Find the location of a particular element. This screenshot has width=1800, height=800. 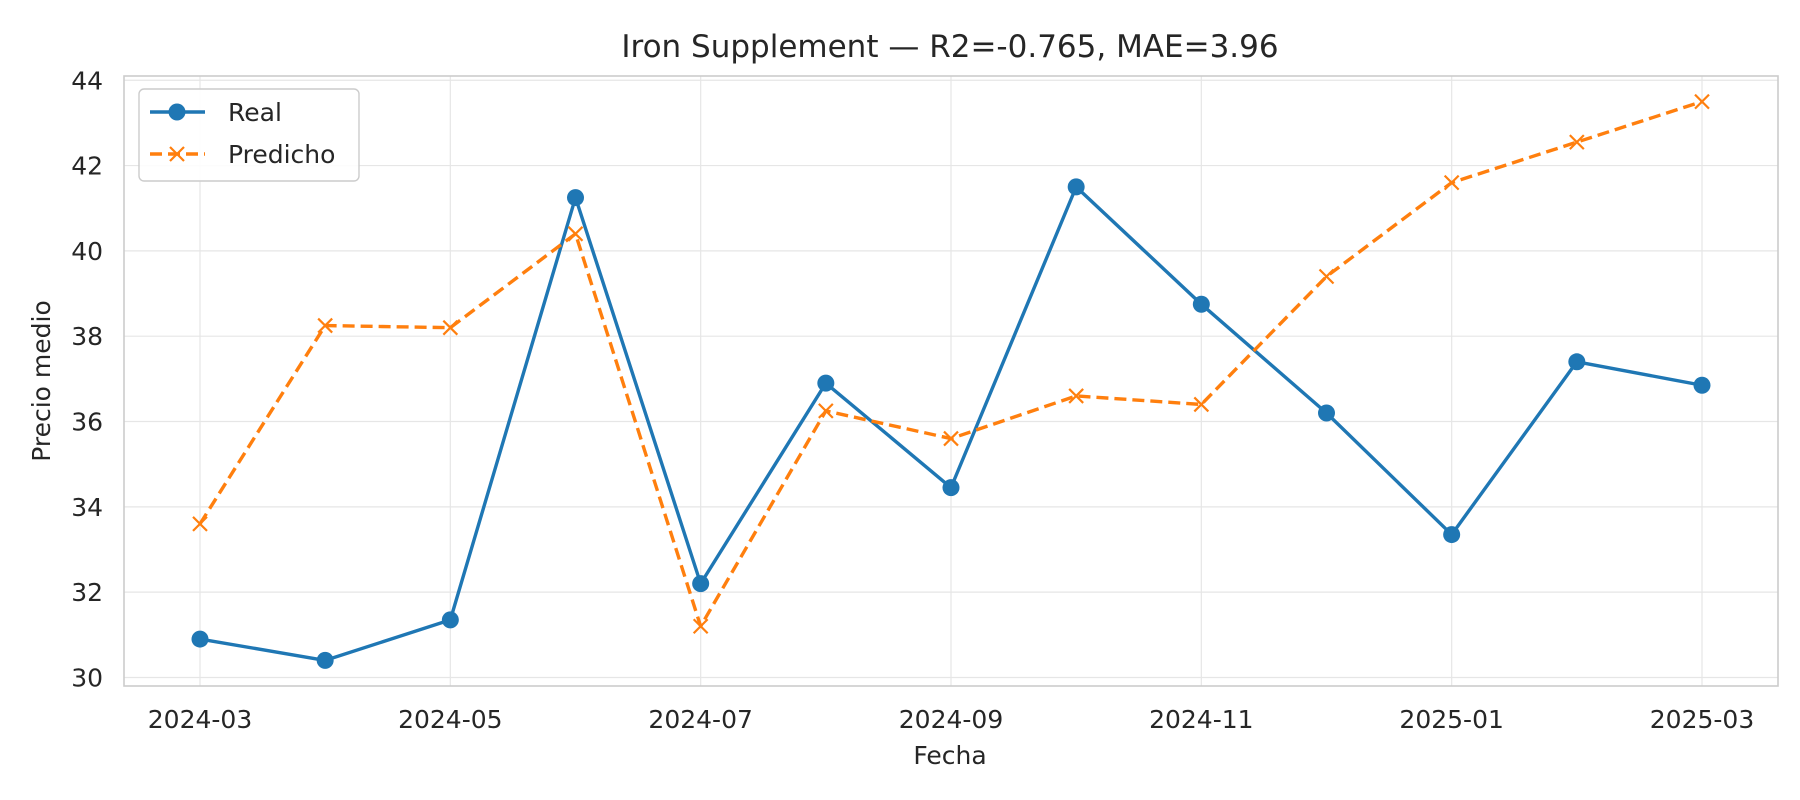

x-tick-label: 2025-01 is located at coordinates (1451, 719).